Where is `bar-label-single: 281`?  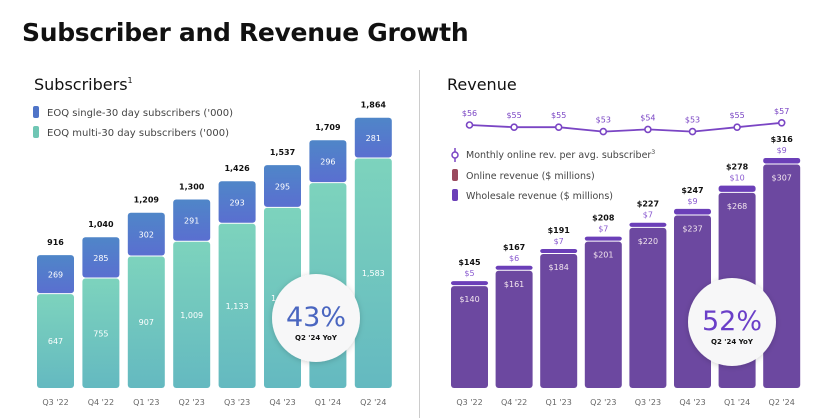
bar-label-single: 281 is located at coordinates (373, 138).